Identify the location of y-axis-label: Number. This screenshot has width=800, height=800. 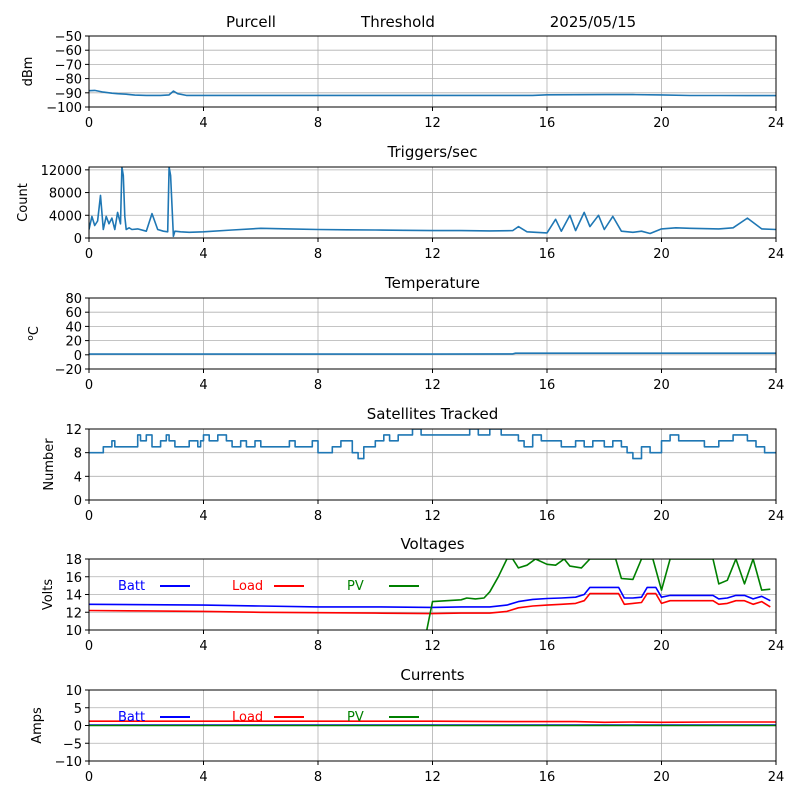
(49, 464).